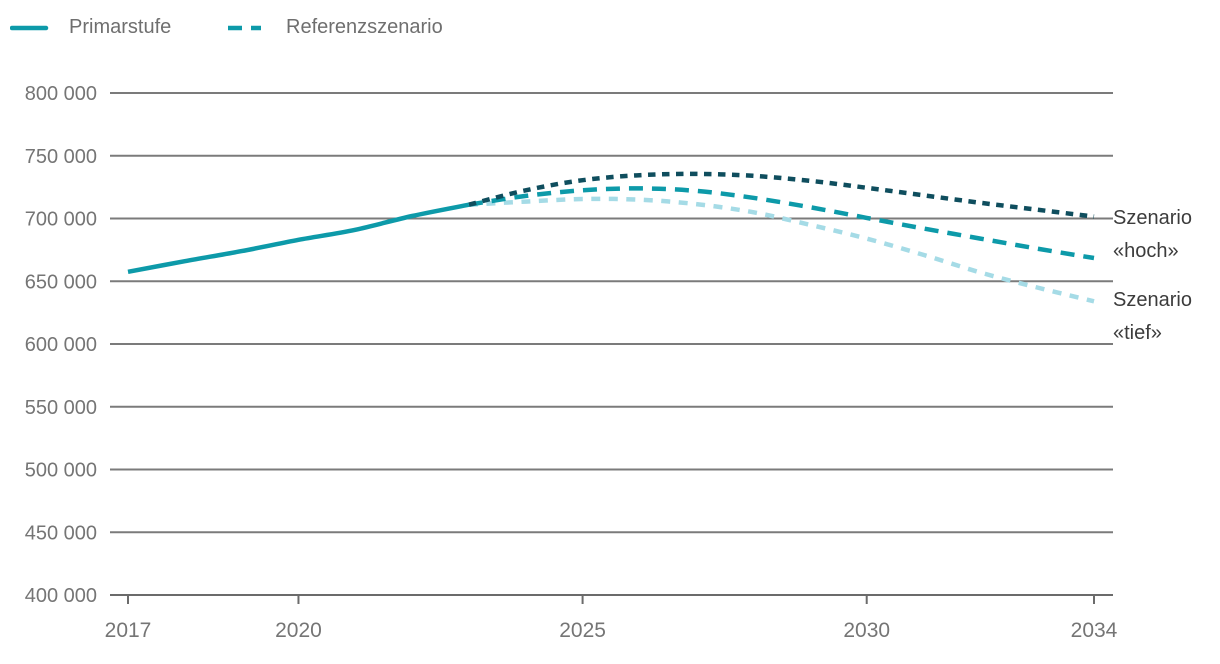 This screenshot has width=1220, height=664. What do you see at coordinates (781, 250) in the screenshot?
I see `series-szenario-tief` at bounding box center [781, 250].